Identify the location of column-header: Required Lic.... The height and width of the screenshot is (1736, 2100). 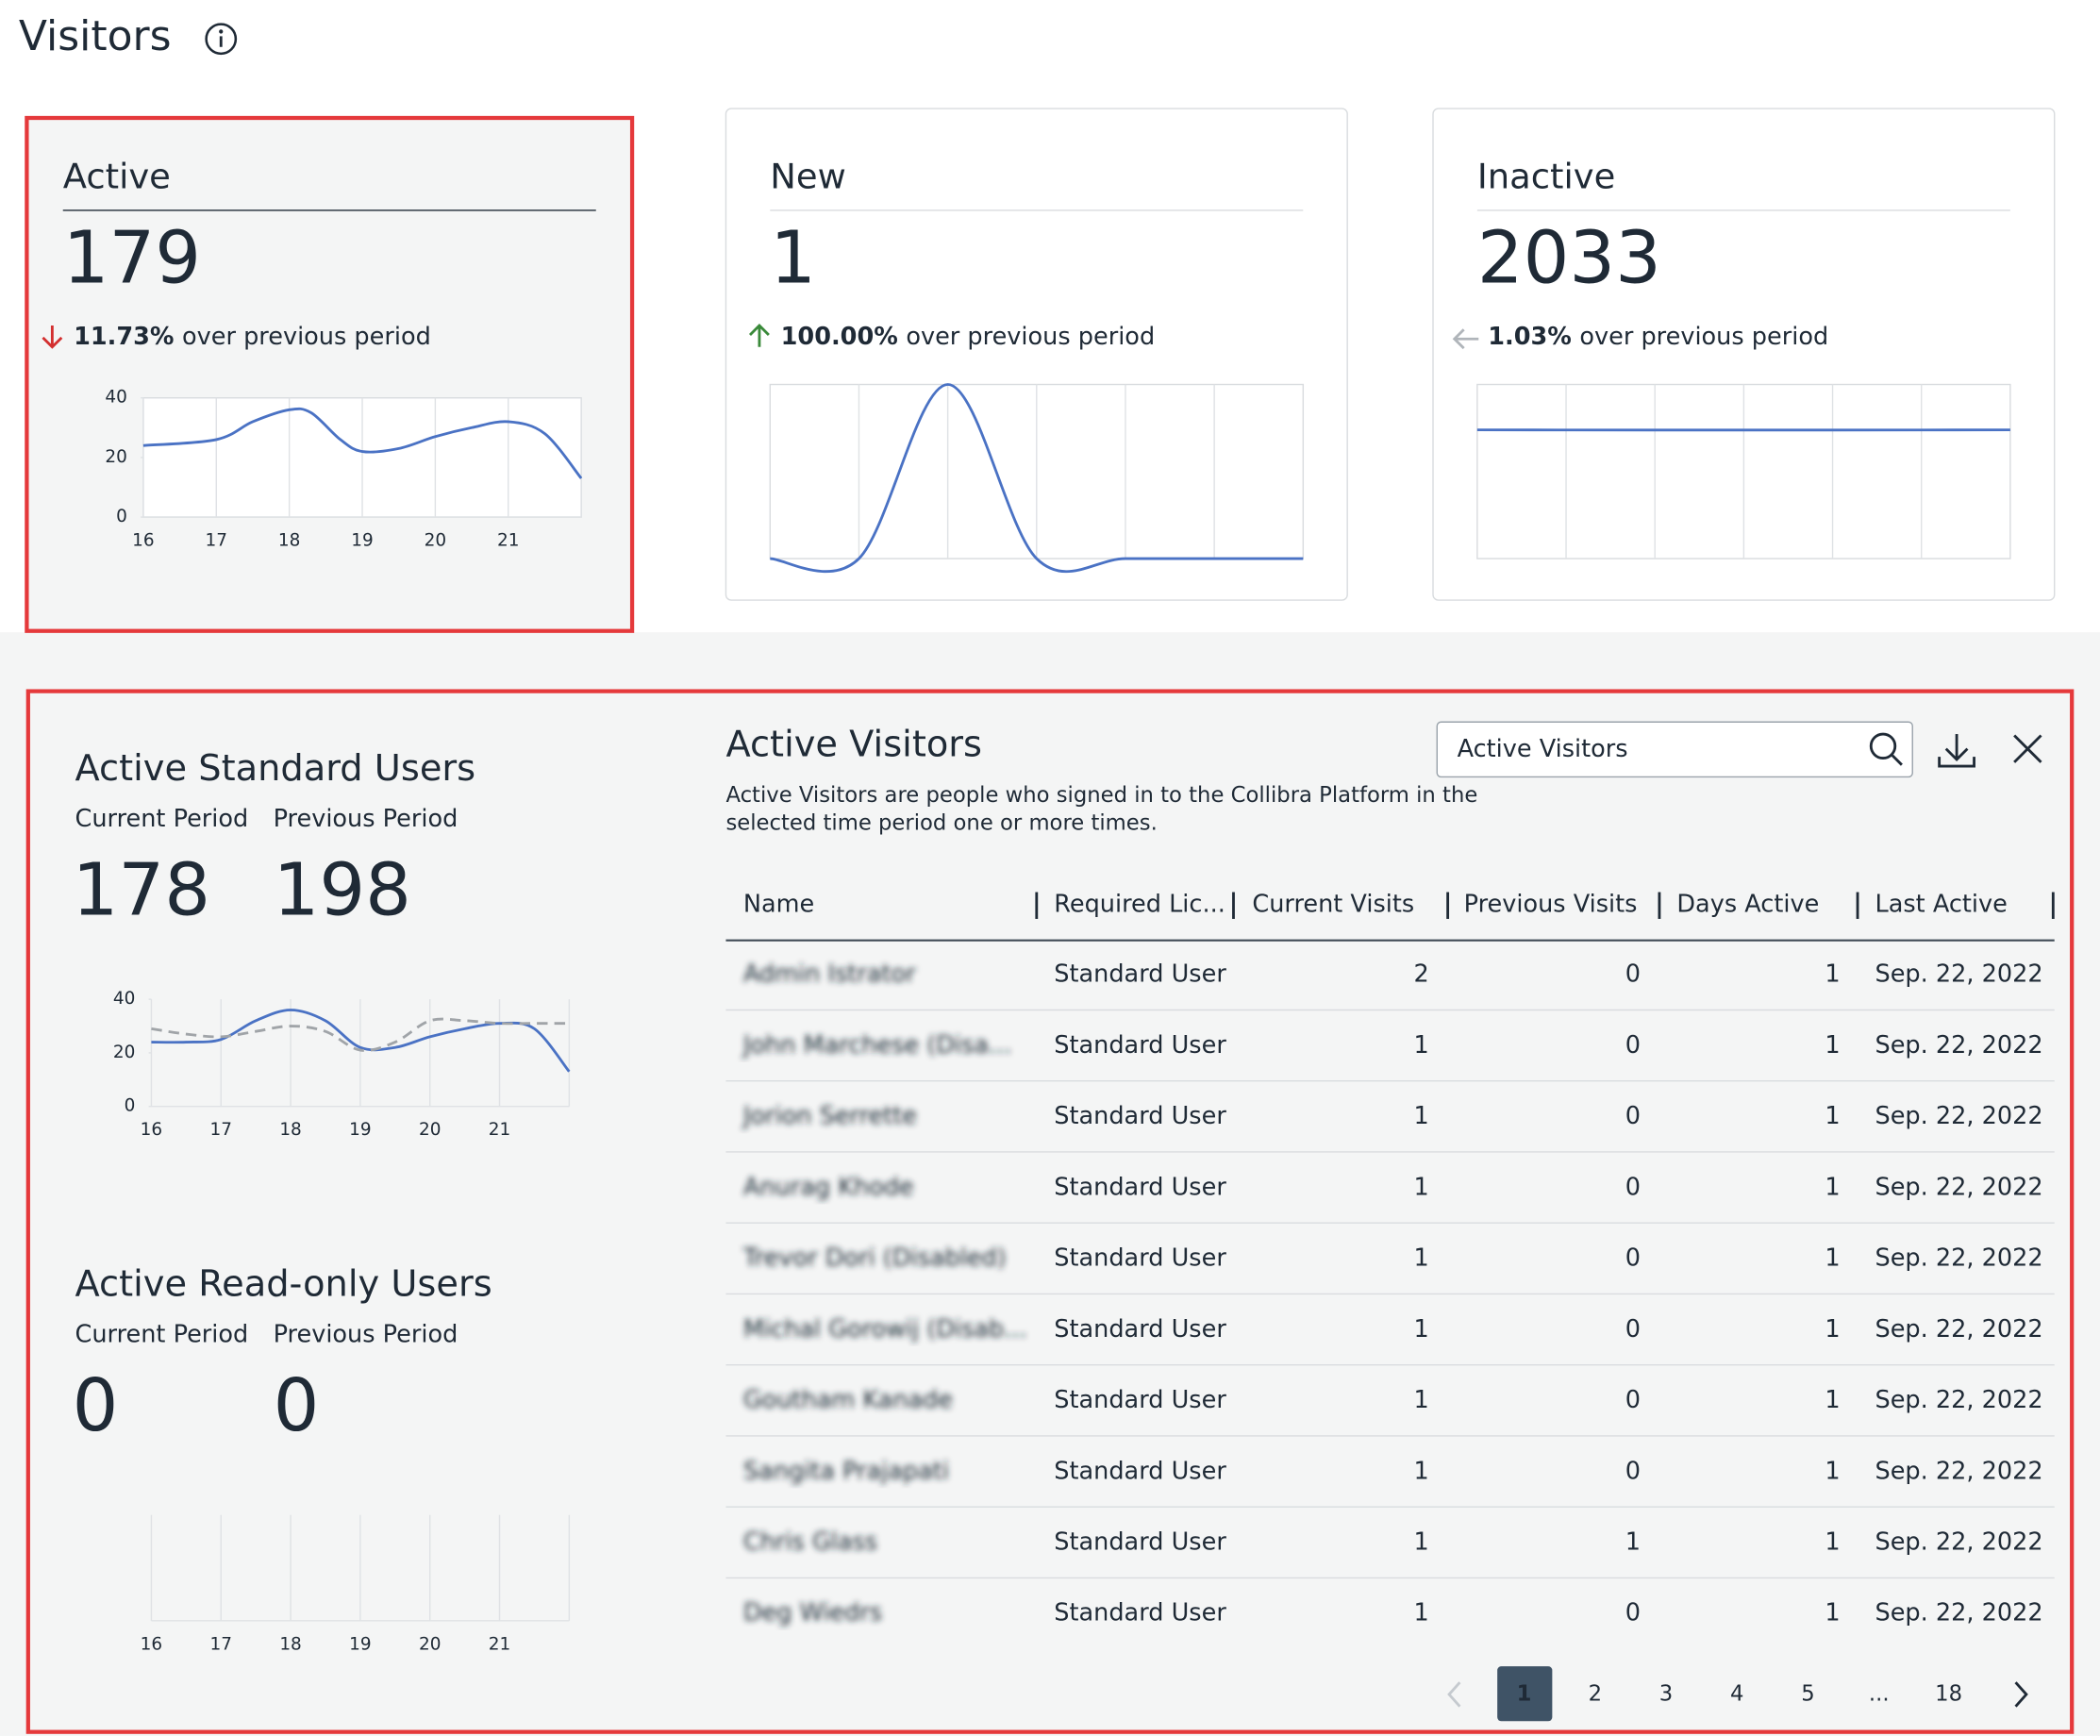
(1140, 905).